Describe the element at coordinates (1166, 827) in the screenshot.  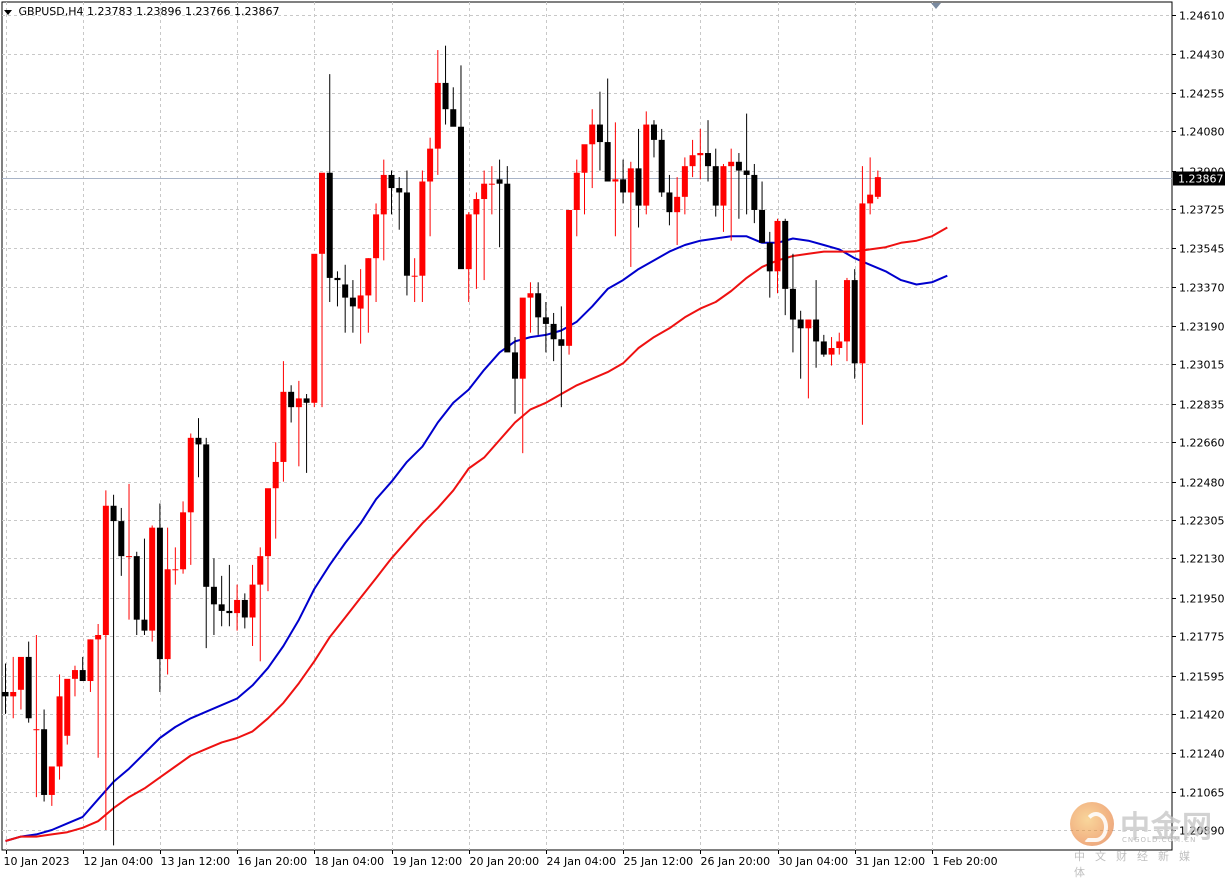
I see `watermark-brand: 中金网` at that location.